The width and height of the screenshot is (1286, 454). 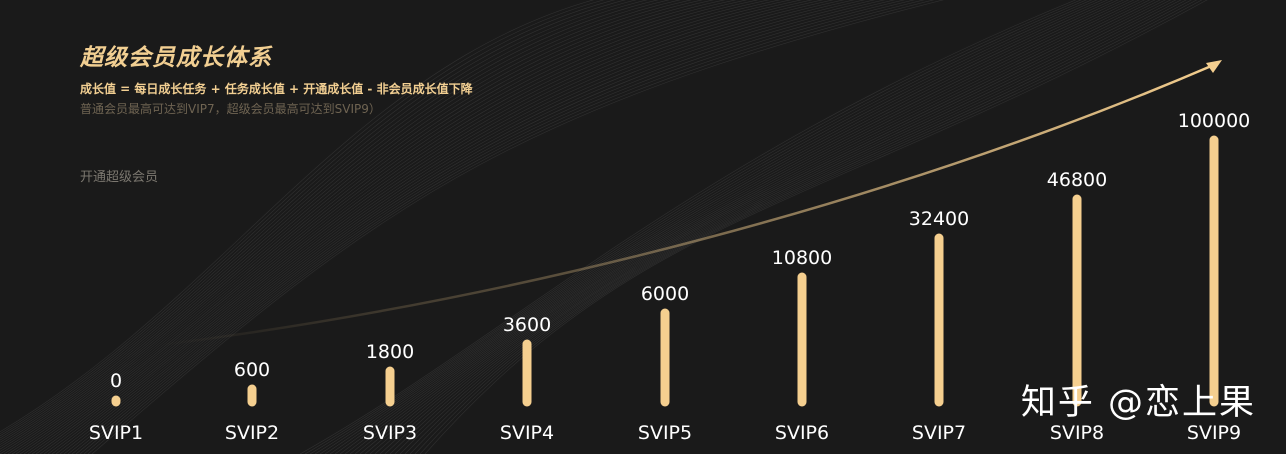 What do you see at coordinates (665, 433) in the screenshot?
I see `category-label-svip5: SVIP5` at bounding box center [665, 433].